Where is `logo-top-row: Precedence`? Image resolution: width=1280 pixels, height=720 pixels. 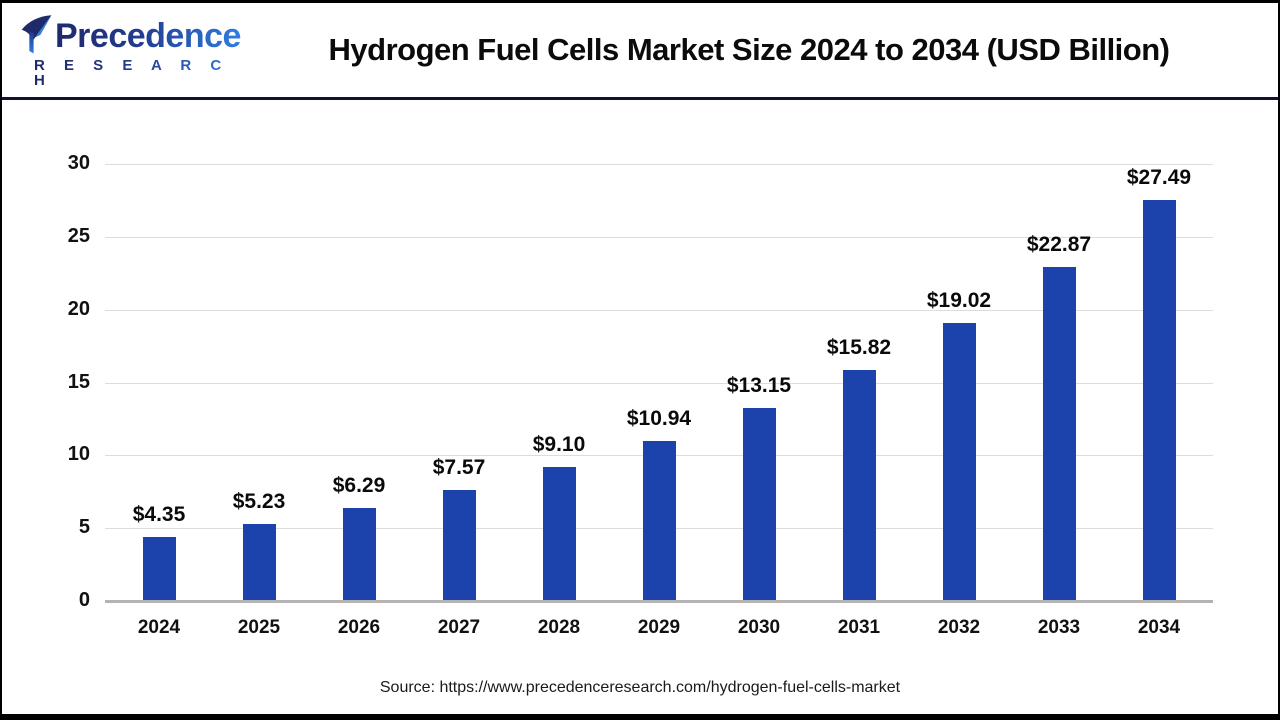
logo-top-row: Precedence is located at coordinates (130, 34).